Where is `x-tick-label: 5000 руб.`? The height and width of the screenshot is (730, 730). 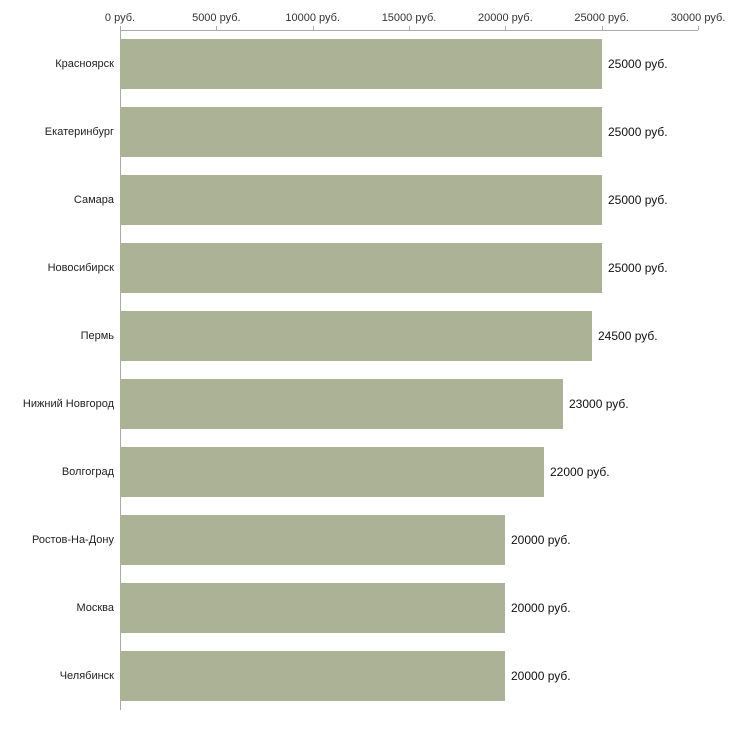
x-tick-label: 5000 руб. is located at coordinates (216, 18).